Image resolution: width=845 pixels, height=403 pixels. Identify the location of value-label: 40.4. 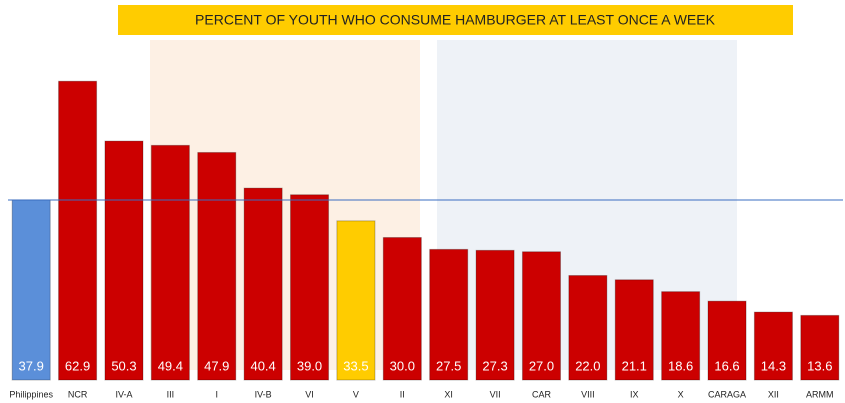
(262, 365).